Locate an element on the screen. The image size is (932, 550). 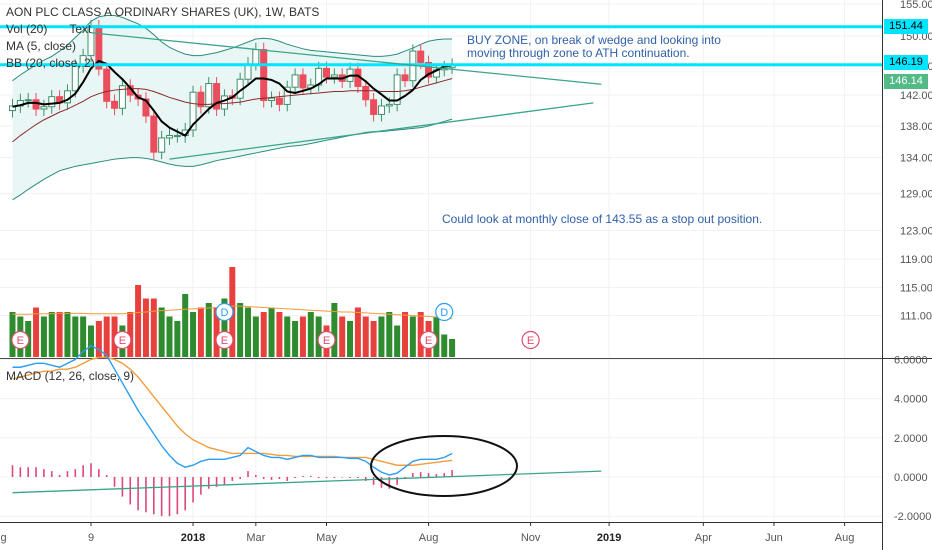
time-axis-tick-label: May is located at coordinates (326, 538).